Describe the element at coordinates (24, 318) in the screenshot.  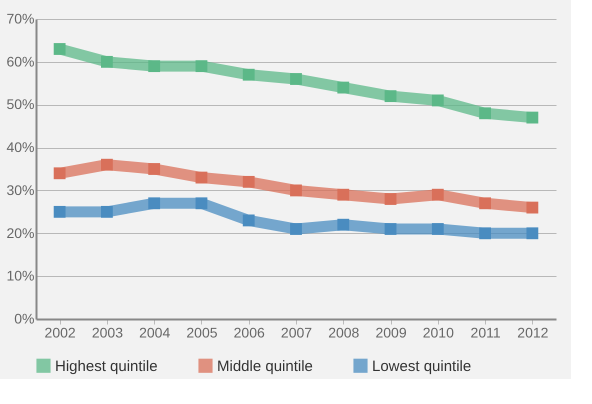
I see `y-tick-label: 0%` at that location.